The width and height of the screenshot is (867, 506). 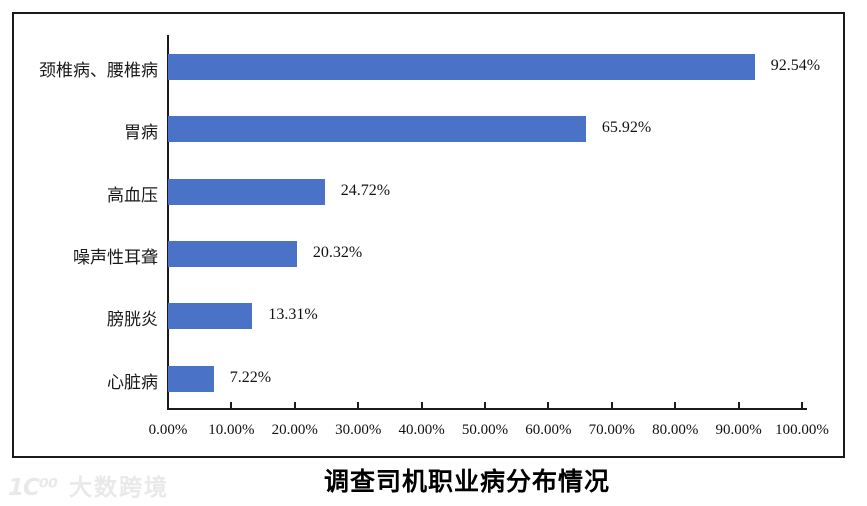 I want to click on bar-value-label: 20.32%, so click(x=337, y=253).